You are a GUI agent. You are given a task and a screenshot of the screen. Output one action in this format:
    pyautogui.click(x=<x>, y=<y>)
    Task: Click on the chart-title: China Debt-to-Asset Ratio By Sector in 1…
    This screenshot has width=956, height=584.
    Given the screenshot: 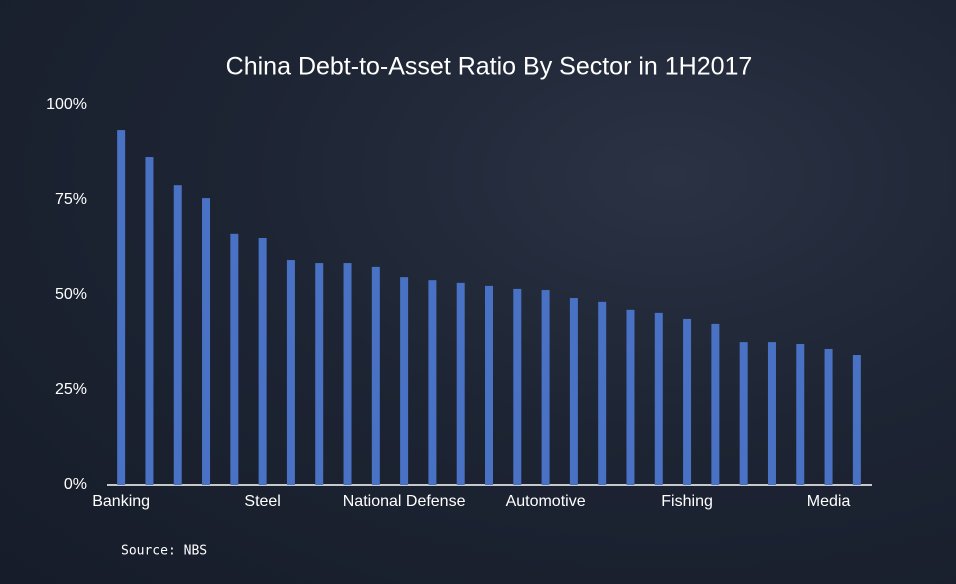 What is the action you would take?
    pyautogui.click(x=489, y=67)
    